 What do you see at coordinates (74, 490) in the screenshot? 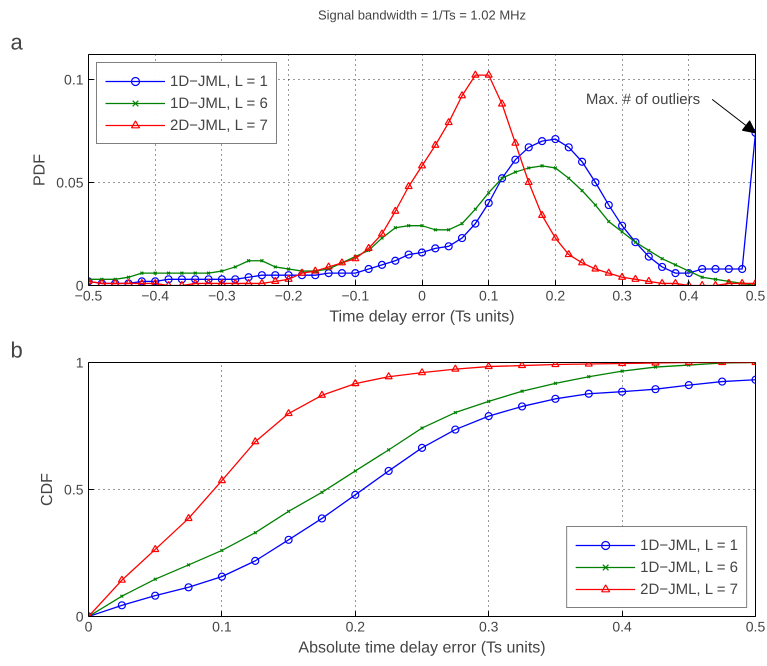
I see `y-tick-label: 0.5` at bounding box center [74, 490].